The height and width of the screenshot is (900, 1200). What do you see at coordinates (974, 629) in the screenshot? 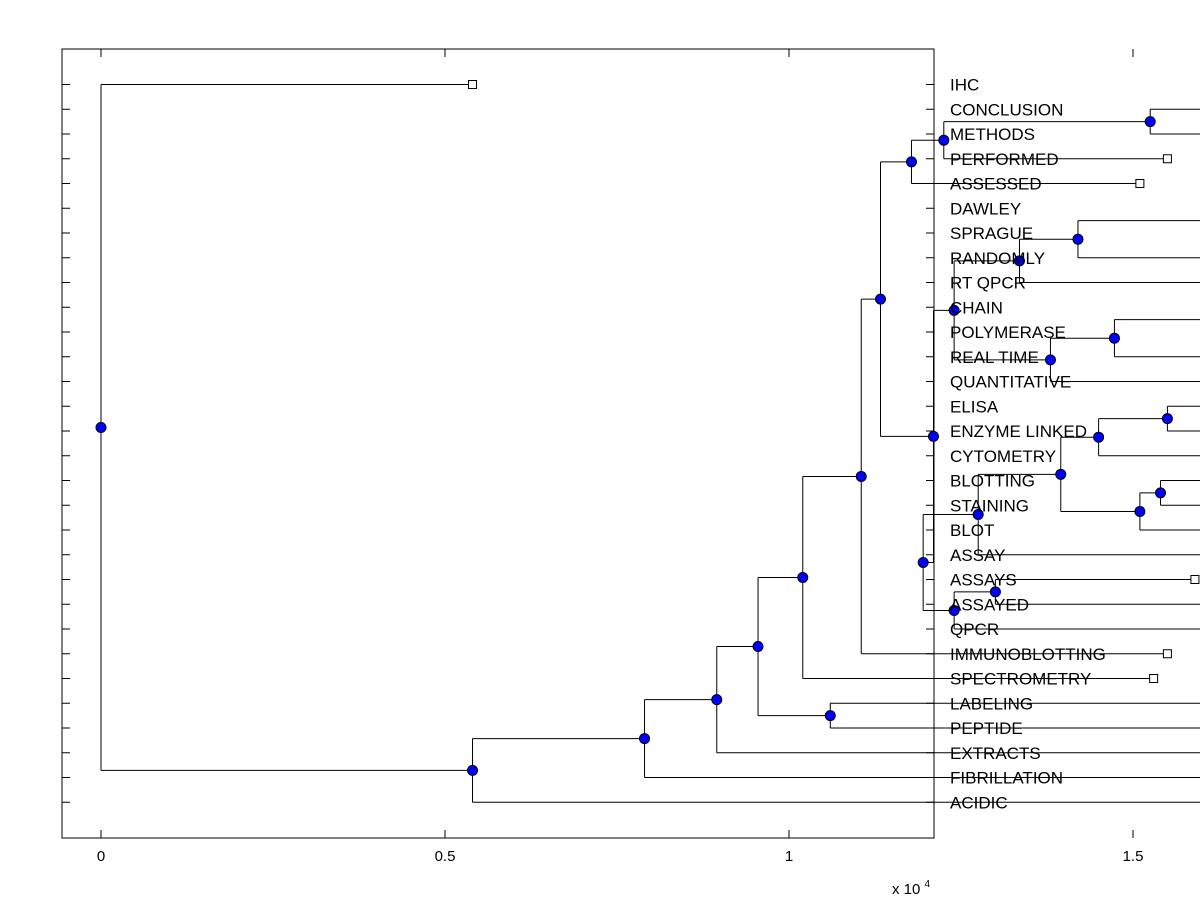
I see `leaf-label-qpcr: QPCR` at bounding box center [974, 629].